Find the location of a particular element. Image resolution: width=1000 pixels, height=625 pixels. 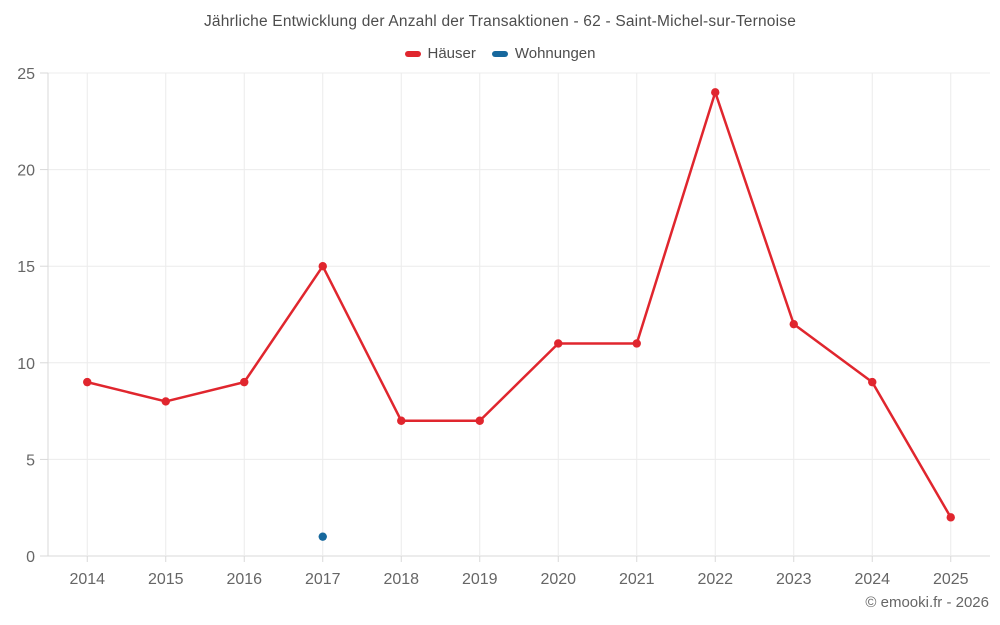

x-axis-label: 2015 is located at coordinates (166, 579).